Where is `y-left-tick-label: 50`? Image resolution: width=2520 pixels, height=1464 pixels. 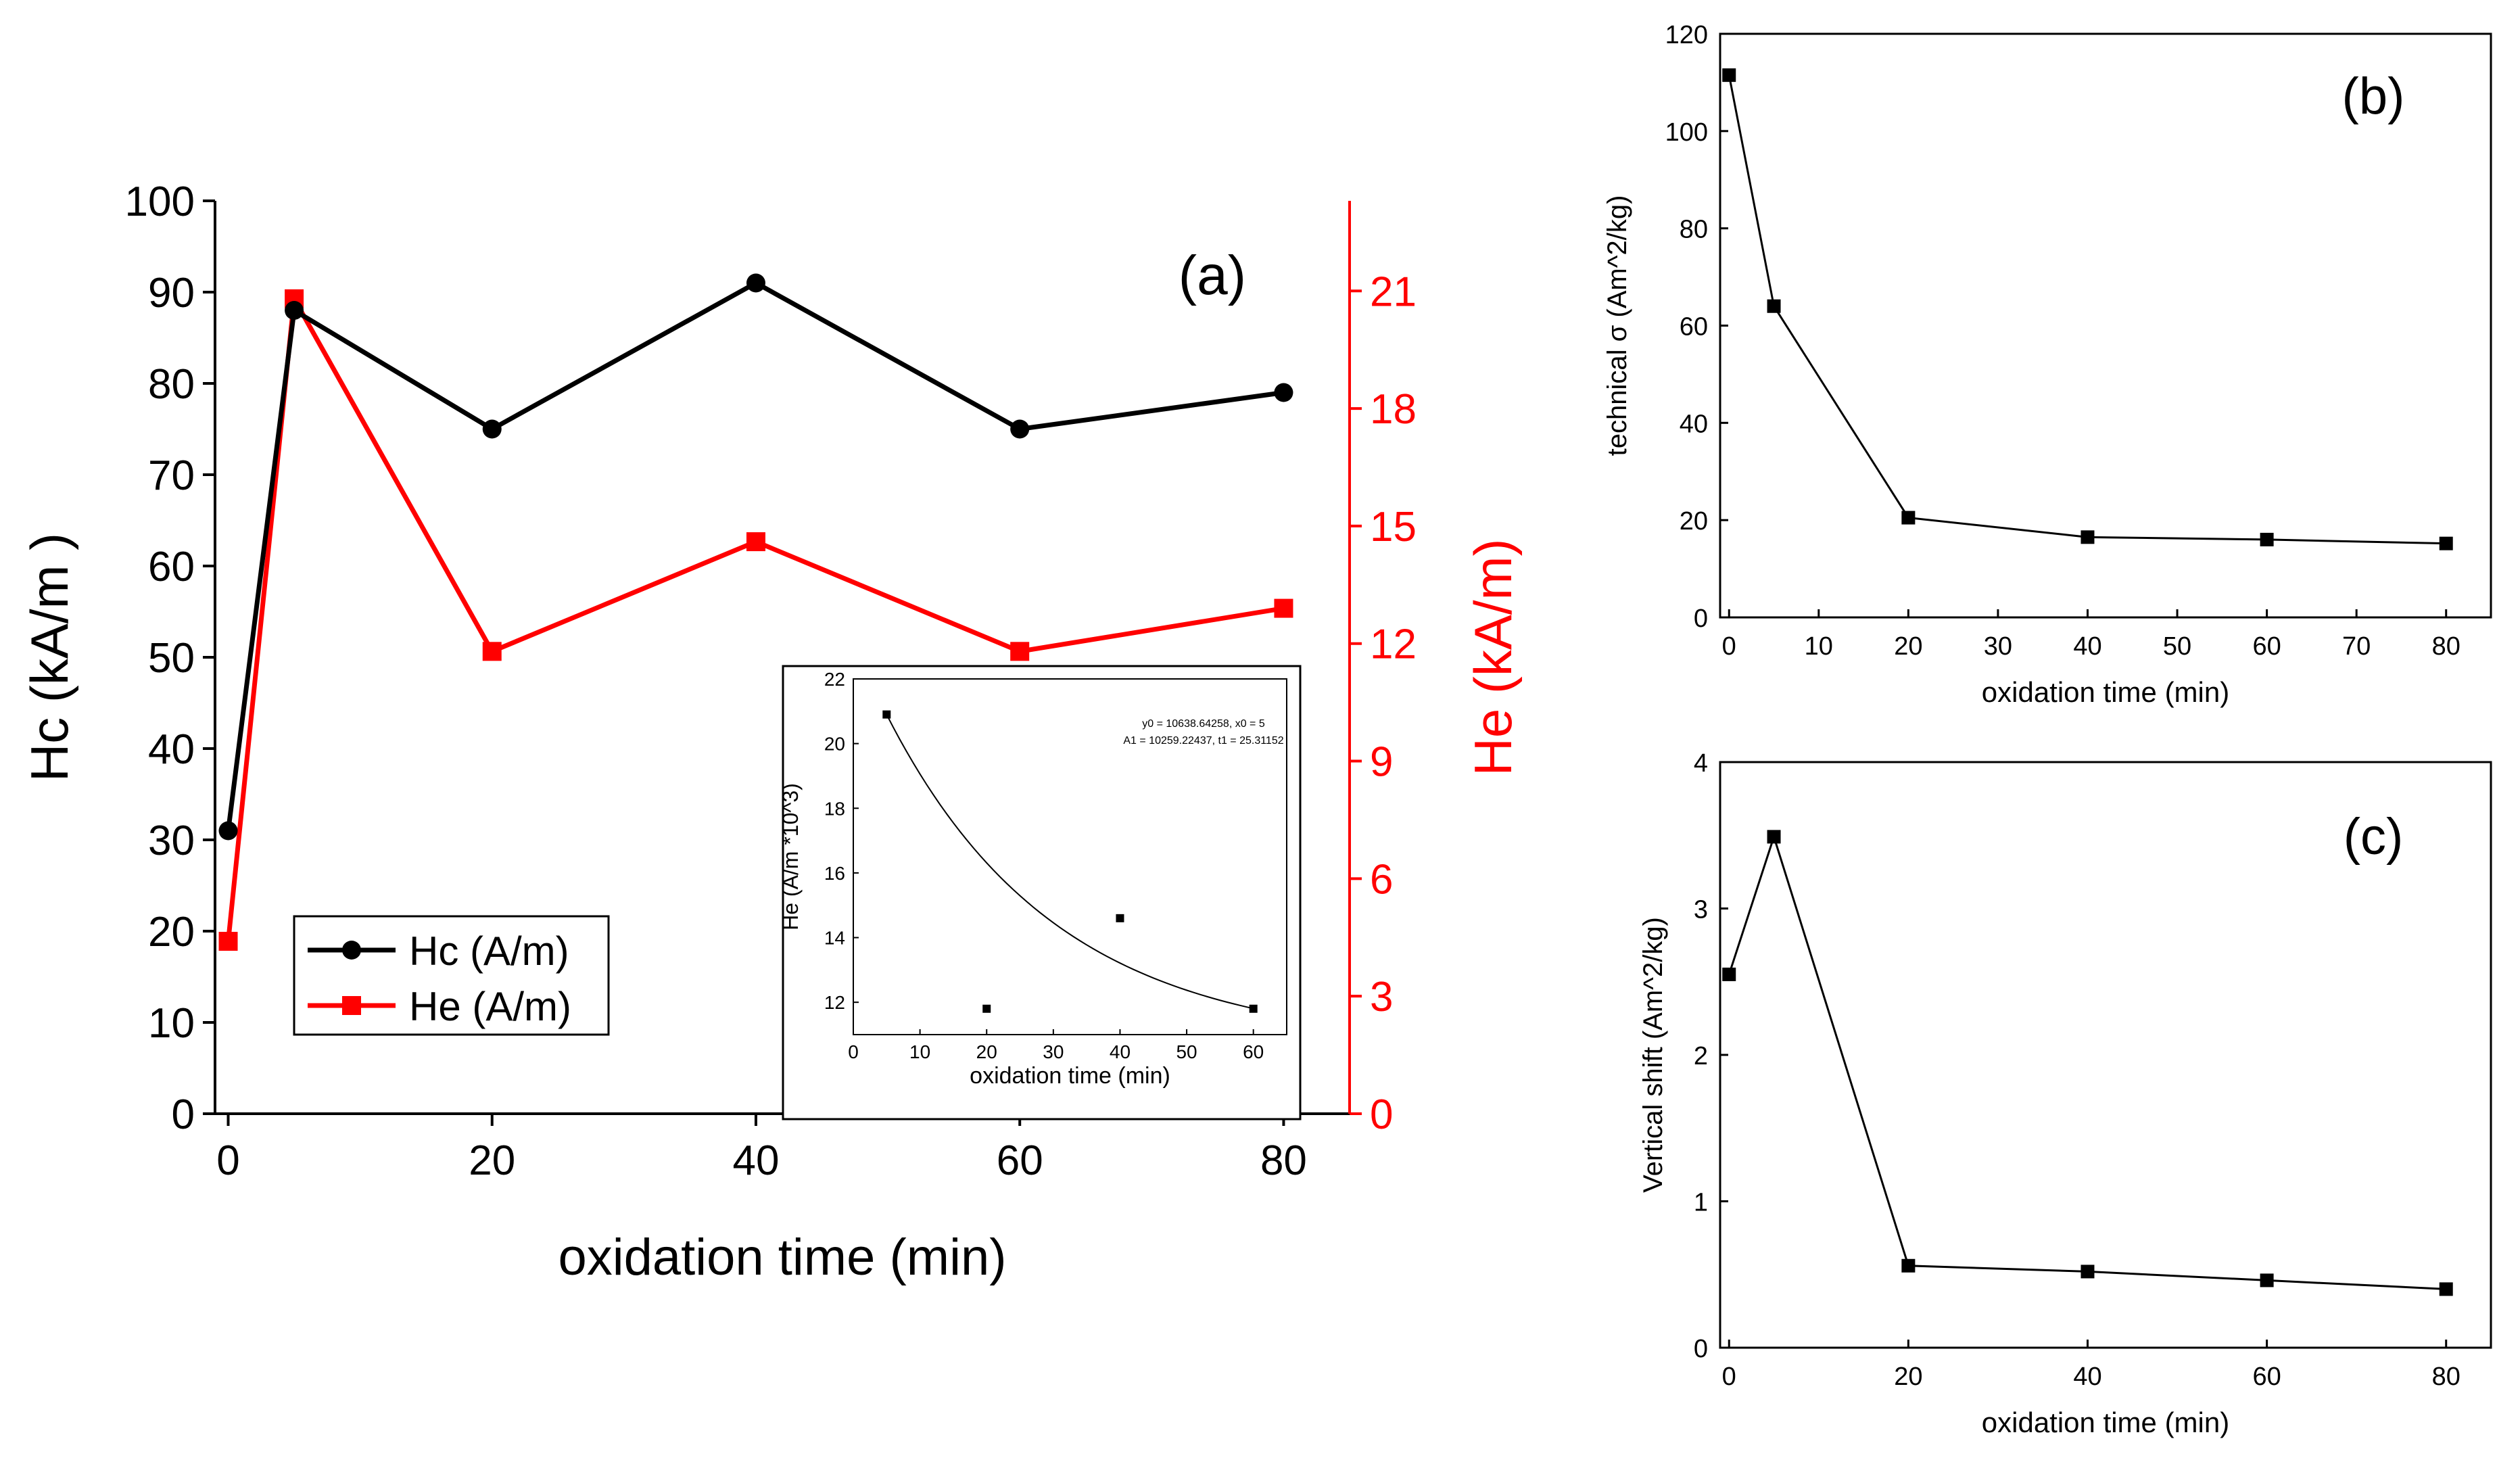
y-left-tick-label: 50 is located at coordinates (172, 658).